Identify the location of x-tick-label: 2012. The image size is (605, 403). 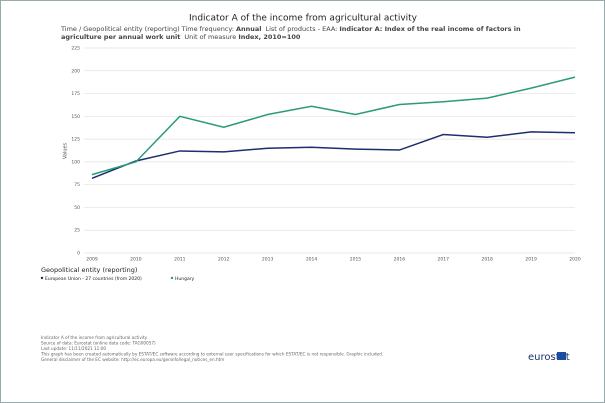
(224, 260).